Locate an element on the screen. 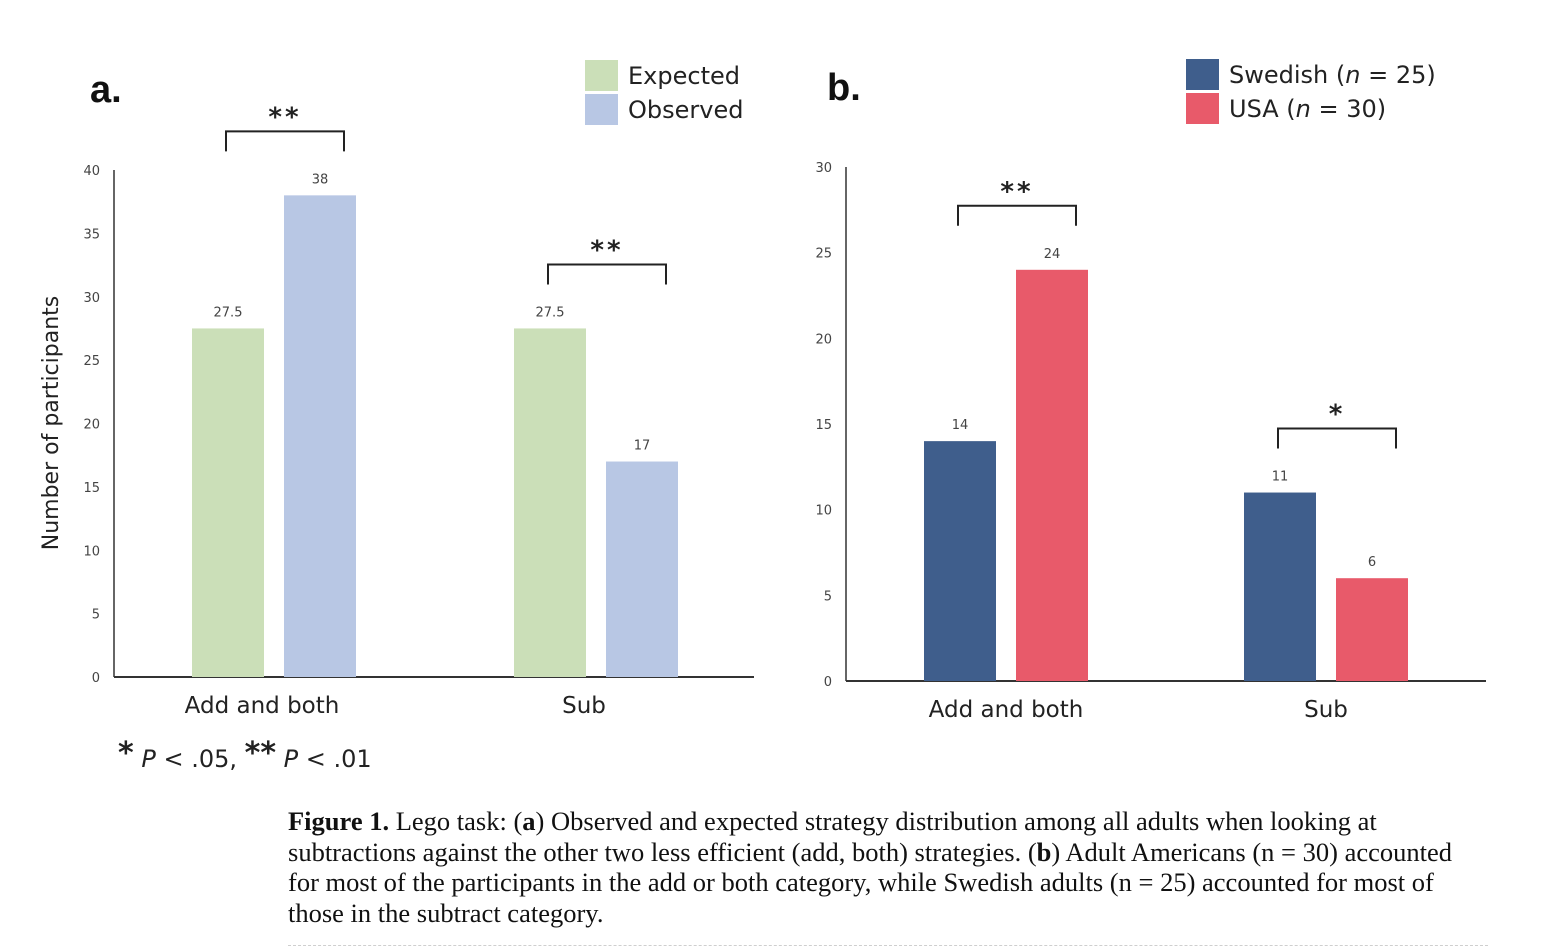  panel-a-y-tick-label: 30 is located at coordinates (91, 298).